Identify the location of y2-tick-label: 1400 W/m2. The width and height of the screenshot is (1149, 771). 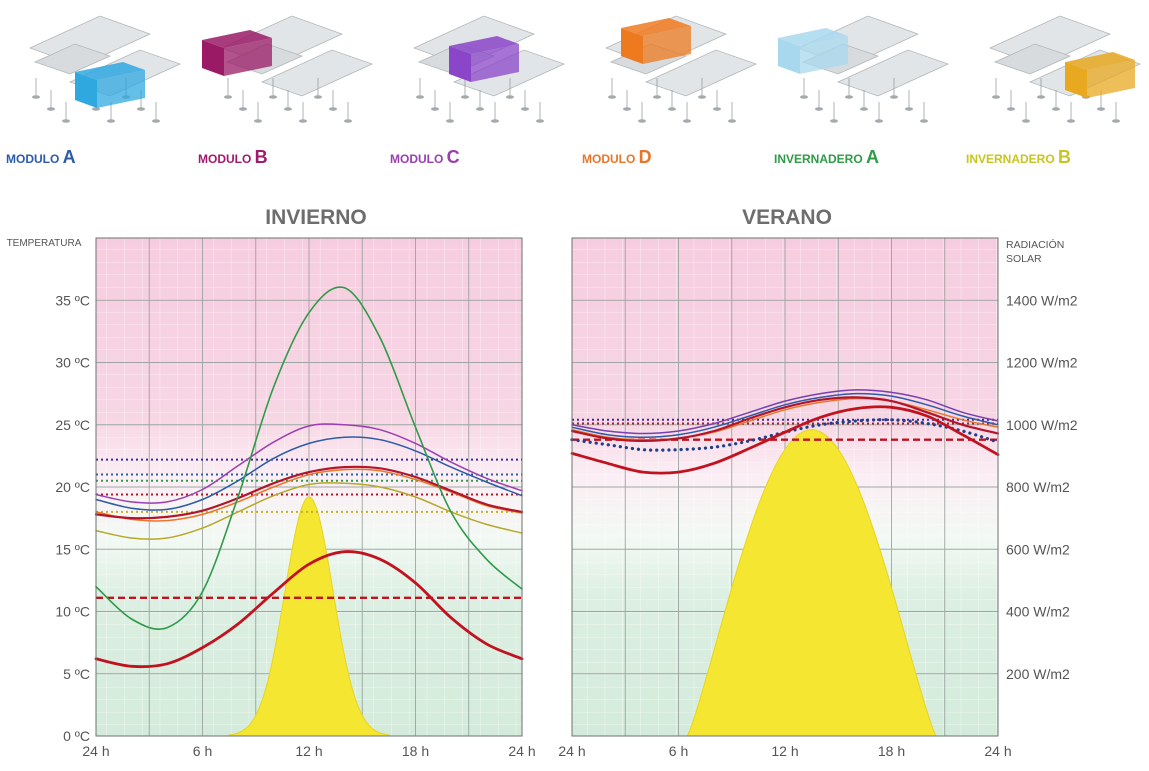
(1042, 300).